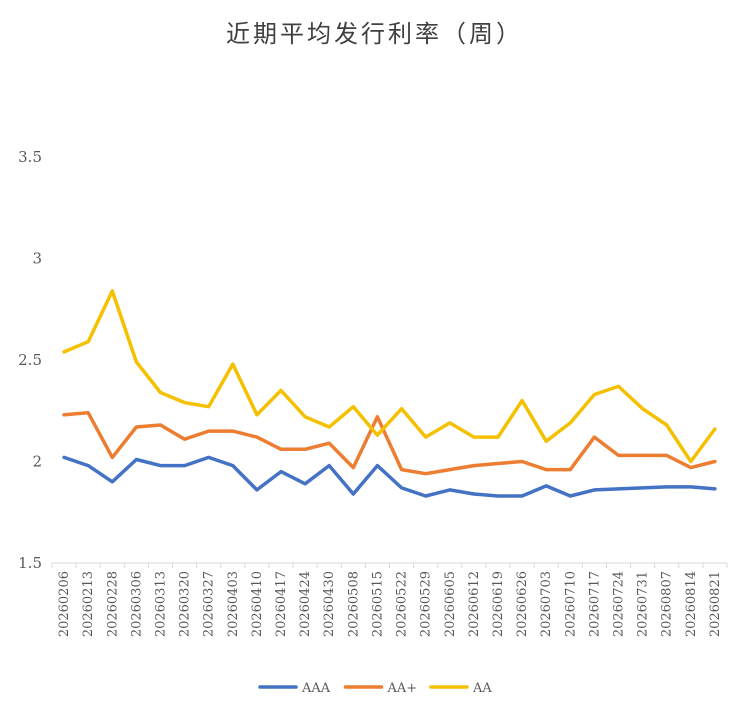 This screenshot has height=715, width=749. What do you see at coordinates (474, 604) in the screenshot?
I see `x-tick-label: 20260612` at bounding box center [474, 604].